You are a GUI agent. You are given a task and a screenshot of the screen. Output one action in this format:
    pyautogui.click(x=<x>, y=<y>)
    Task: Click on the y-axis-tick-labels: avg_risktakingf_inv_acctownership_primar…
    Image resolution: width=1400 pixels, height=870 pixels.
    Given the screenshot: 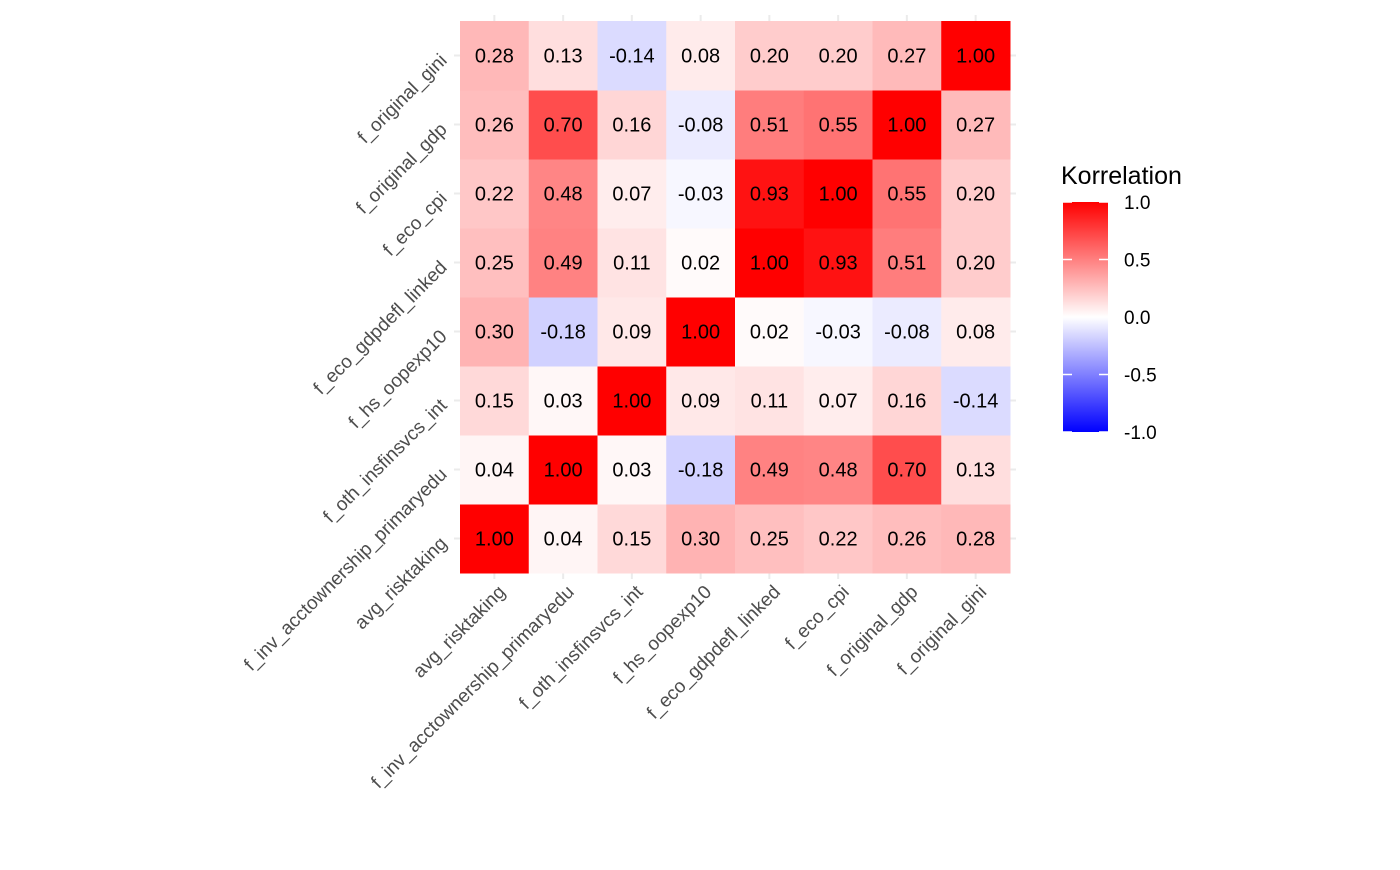 What is the action you would take?
    pyautogui.click(x=346, y=362)
    